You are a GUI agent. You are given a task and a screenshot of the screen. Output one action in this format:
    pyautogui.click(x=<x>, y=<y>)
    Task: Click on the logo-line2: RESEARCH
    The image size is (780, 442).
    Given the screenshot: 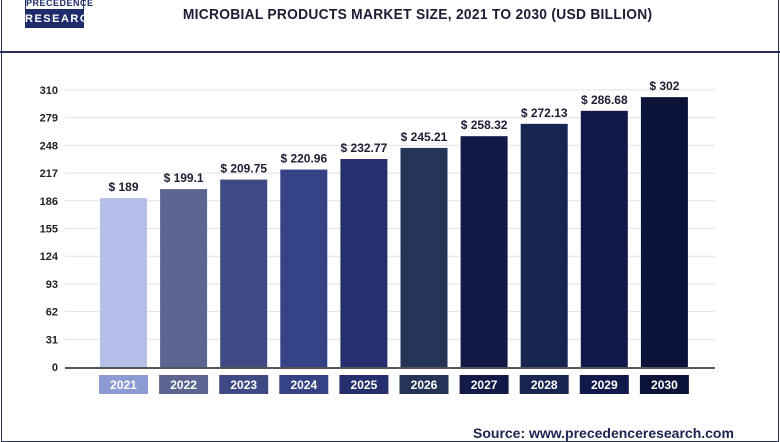 What is the action you would take?
    pyautogui.click(x=62, y=19)
    